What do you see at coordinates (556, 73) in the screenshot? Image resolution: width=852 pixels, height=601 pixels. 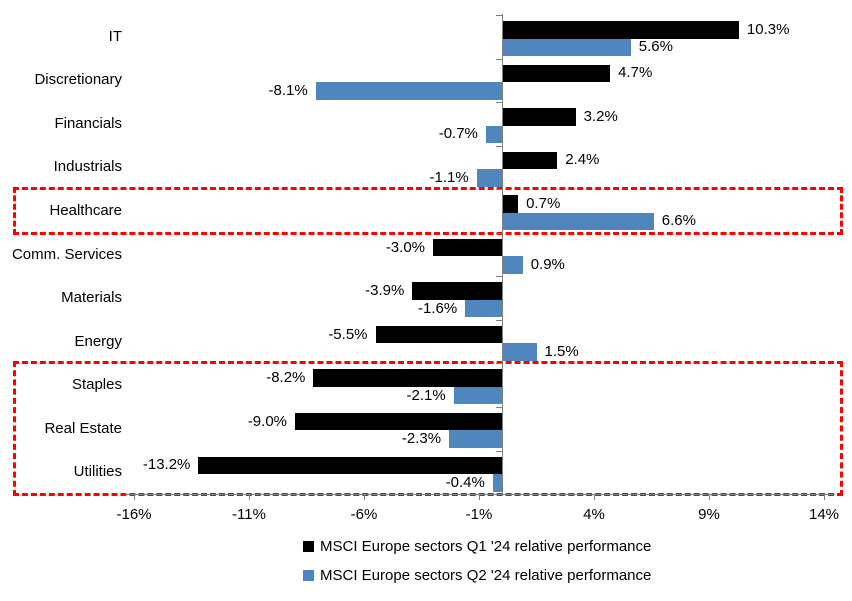 I see `bar-q1-discretionary` at bounding box center [556, 73].